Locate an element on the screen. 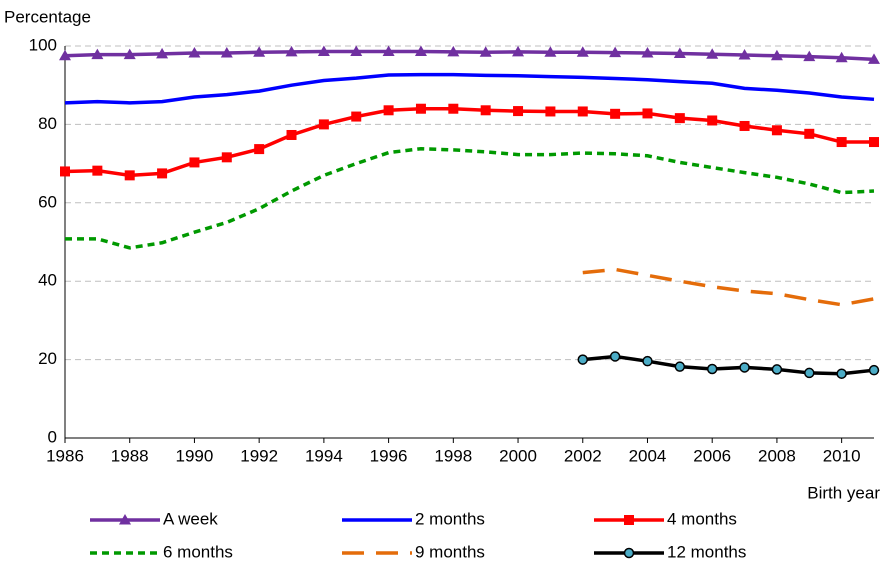 This screenshot has height=563, width=883. x-tick-label: 2010 is located at coordinates (842, 455).